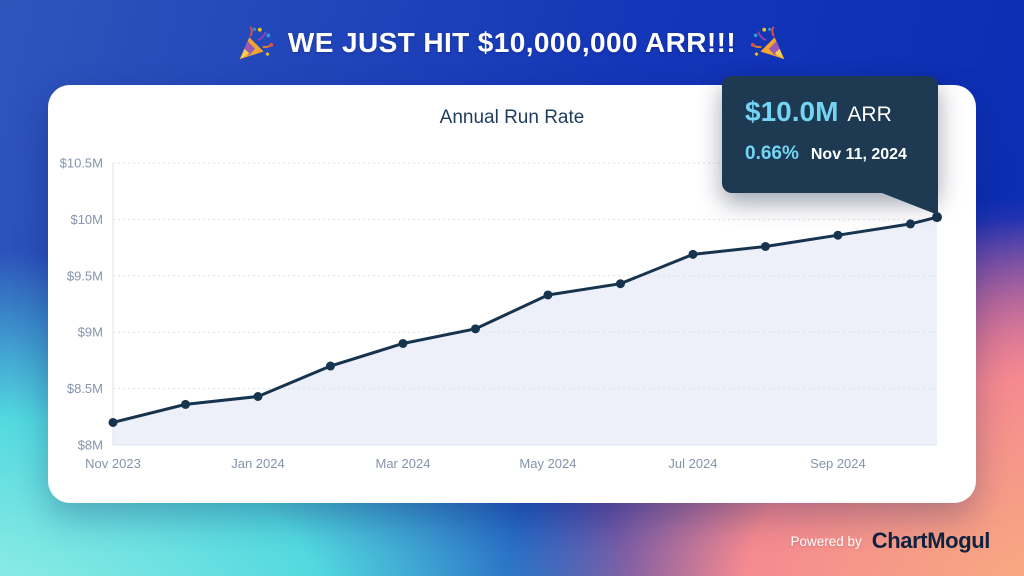 This screenshot has width=1024, height=576. I want to click on footer: Powered by ChartMogul, so click(890, 541).